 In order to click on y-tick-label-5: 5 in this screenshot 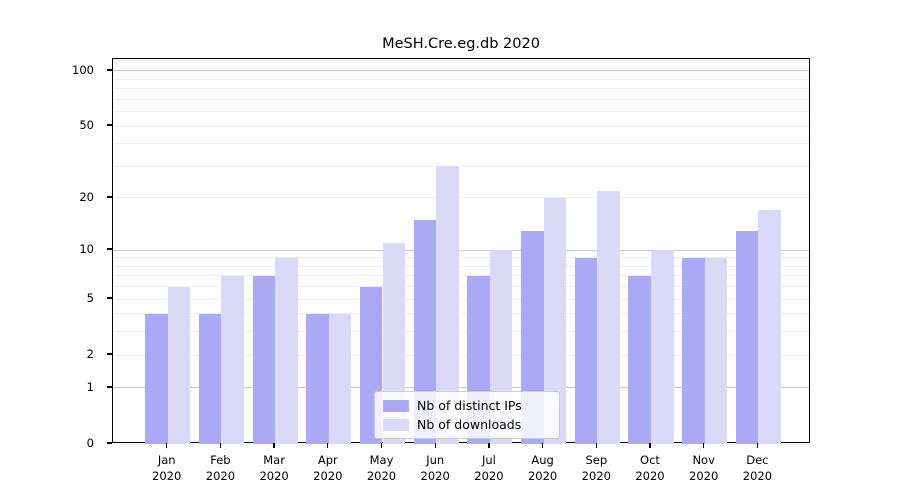, I will do `click(90, 298)`.